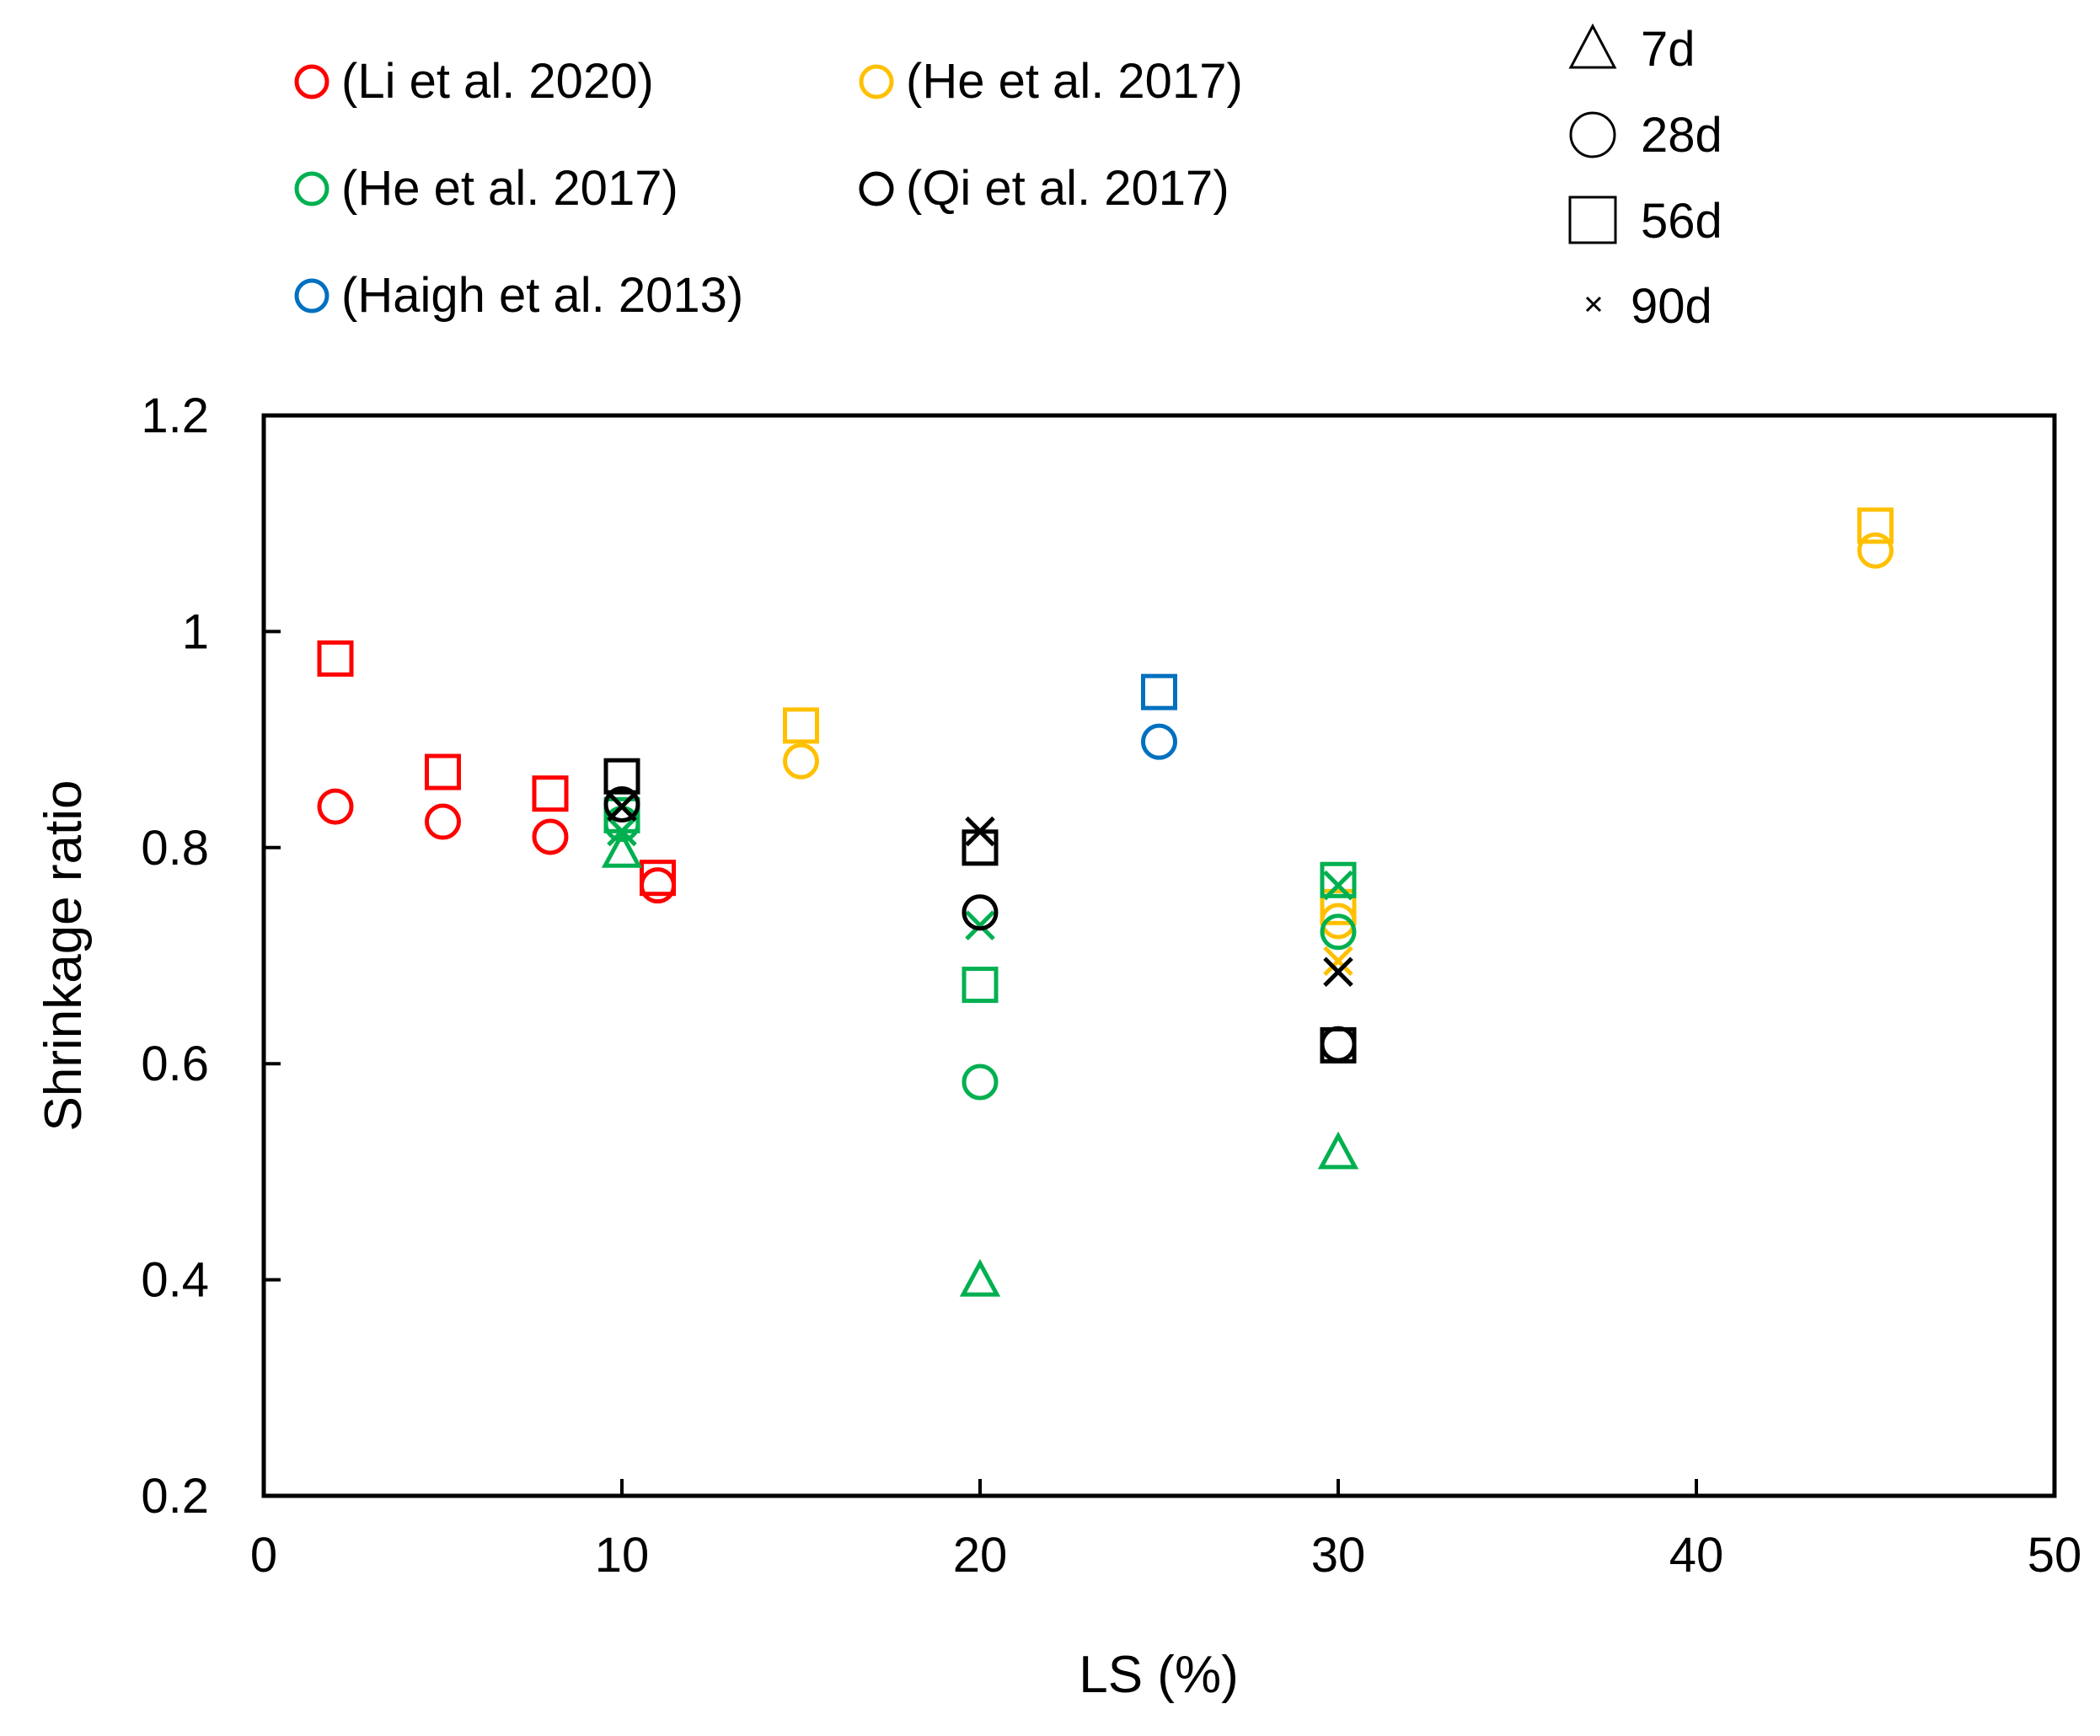 This screenshot has height=1736, width=2100. Describe the element at coordinates (175, 1496) in the screenshot. I see `y-tick-label: 0.2` at that location.